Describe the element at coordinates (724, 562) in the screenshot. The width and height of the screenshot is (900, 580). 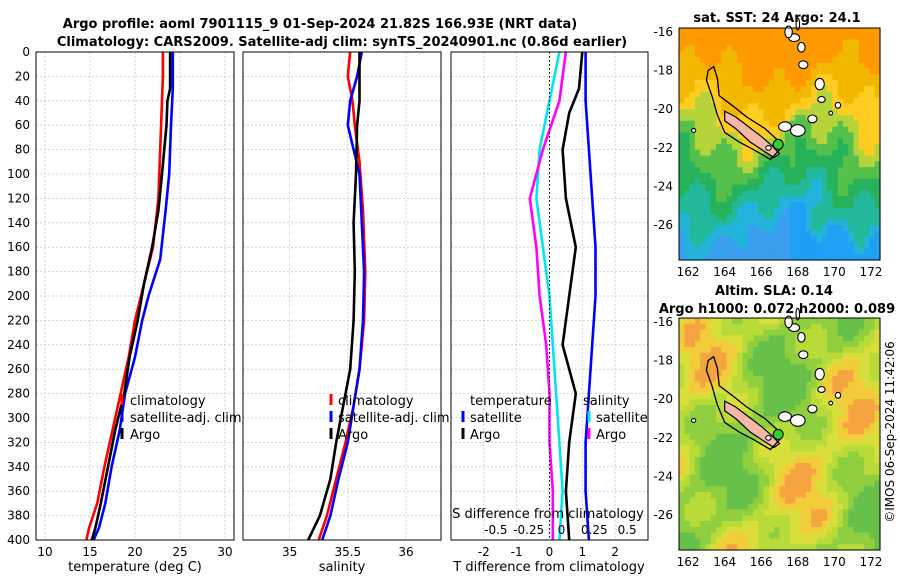
I see `longitude-tick-label: 164` at that location.